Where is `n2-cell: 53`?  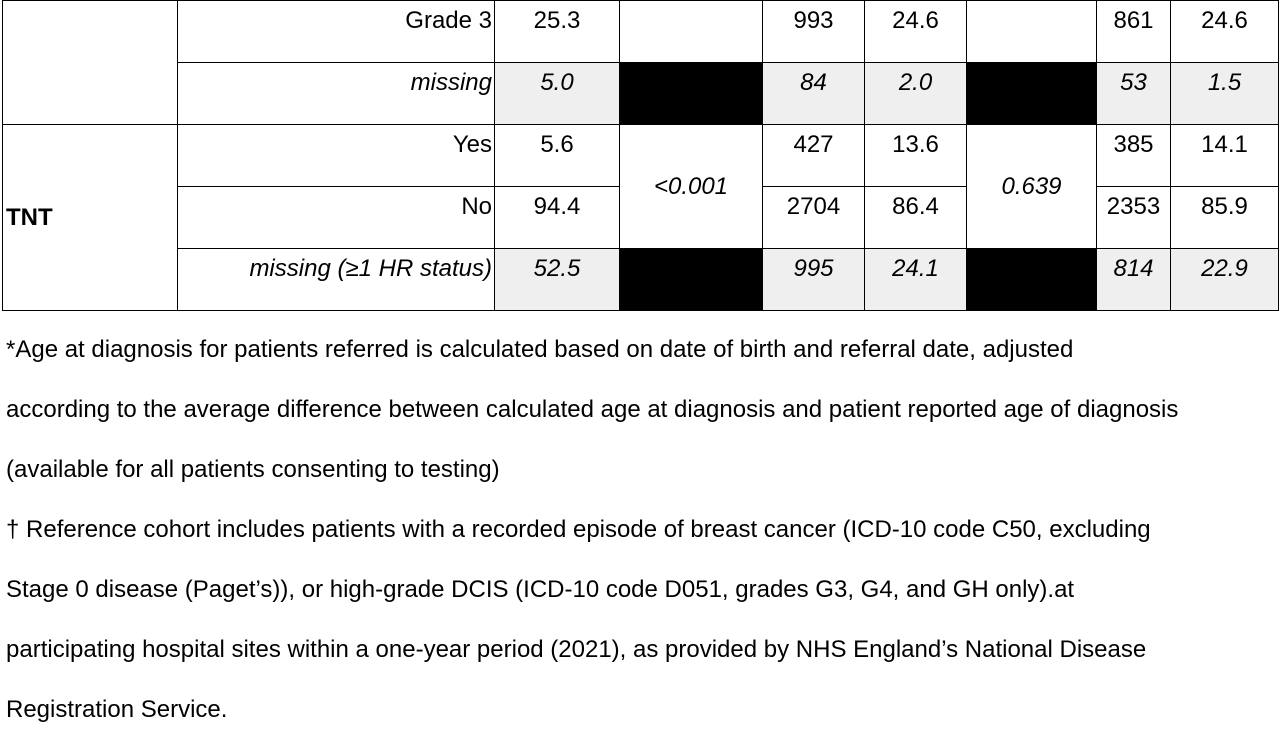
n2-cell: 53 is located at coordinates (1133, 93).